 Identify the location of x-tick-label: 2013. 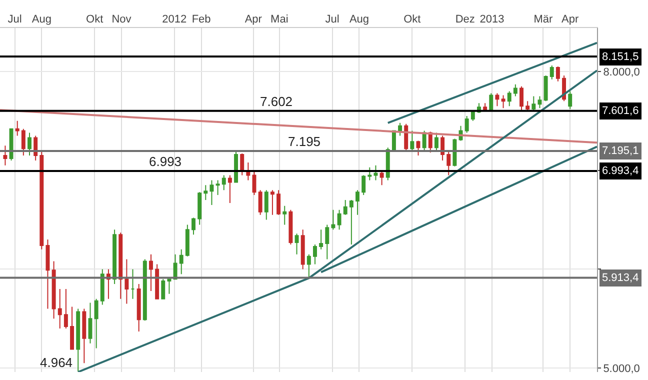
(492, 20).